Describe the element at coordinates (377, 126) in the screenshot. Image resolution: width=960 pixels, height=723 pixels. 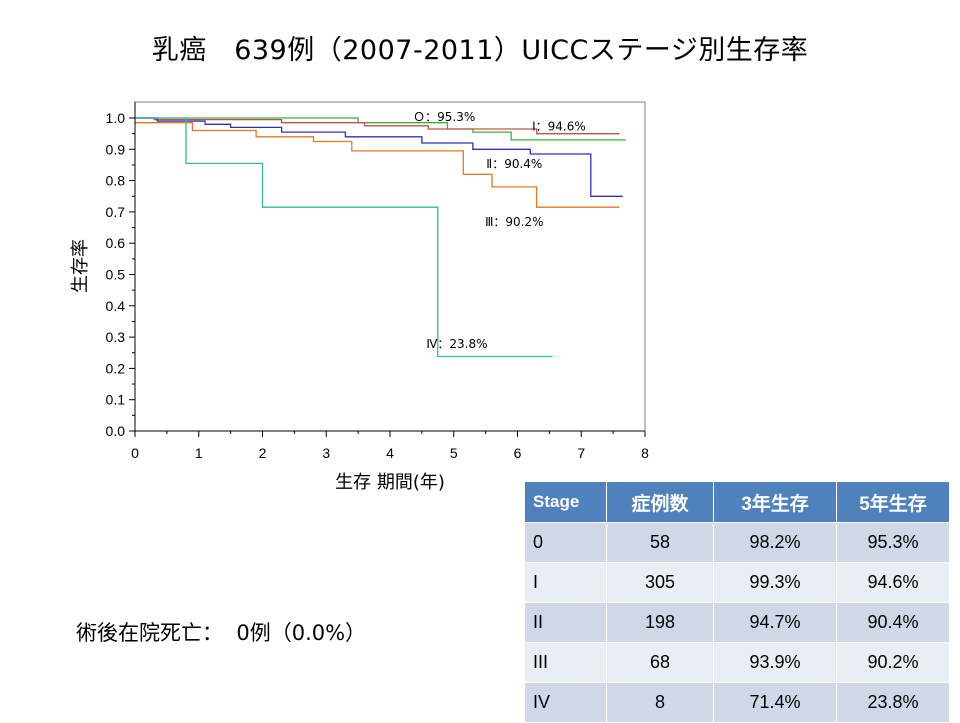
I see `series-line-stage-i` at that location.